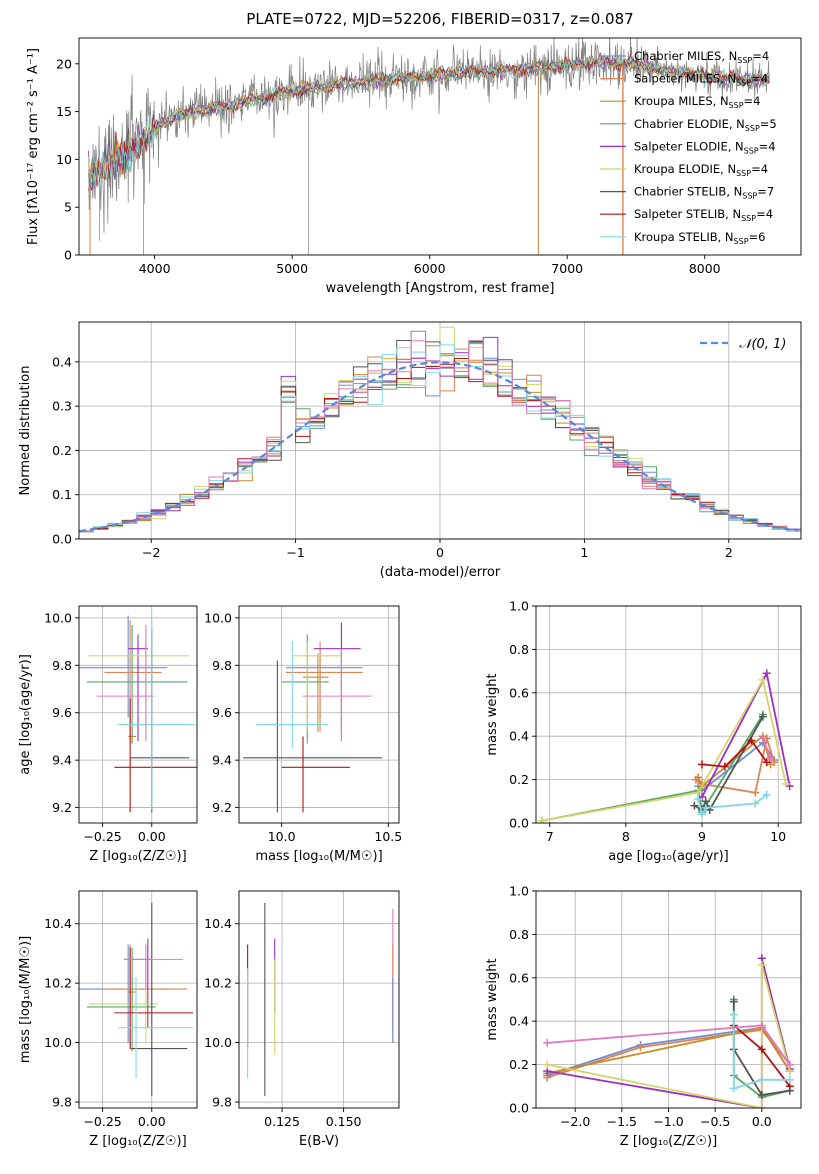 This screenshot has width=819, height=1174. I want to click on mass-vs-z-plot-area, so click(136, 999).